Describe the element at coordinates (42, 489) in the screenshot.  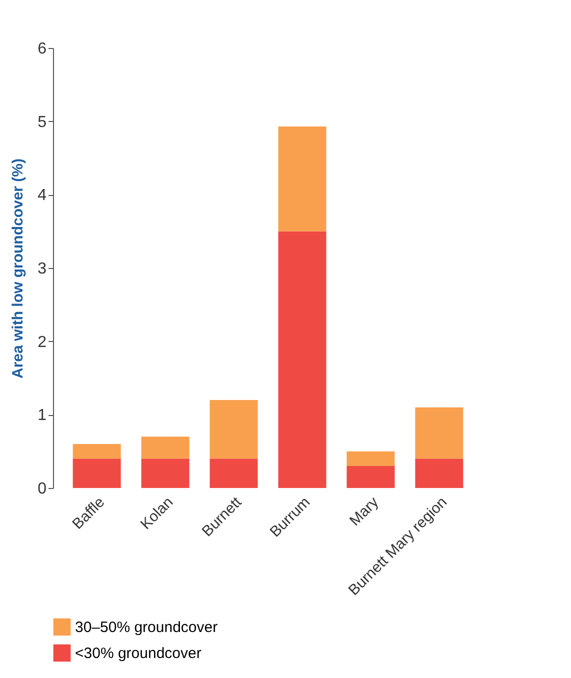
I see `y-tick-label: 0` at that location.